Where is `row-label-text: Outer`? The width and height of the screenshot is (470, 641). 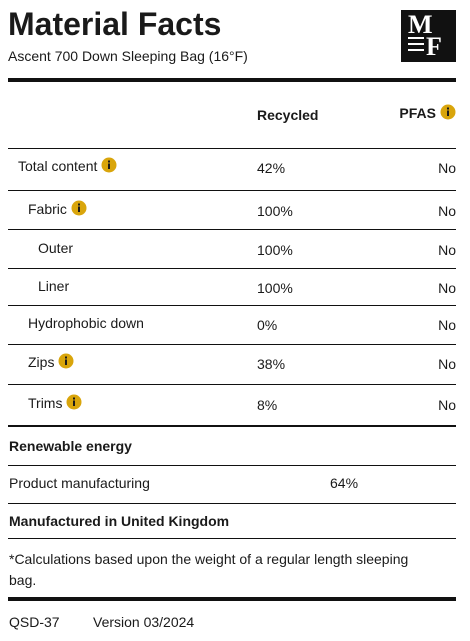 row-label-text: Outer is located at coordinates (56, 248).